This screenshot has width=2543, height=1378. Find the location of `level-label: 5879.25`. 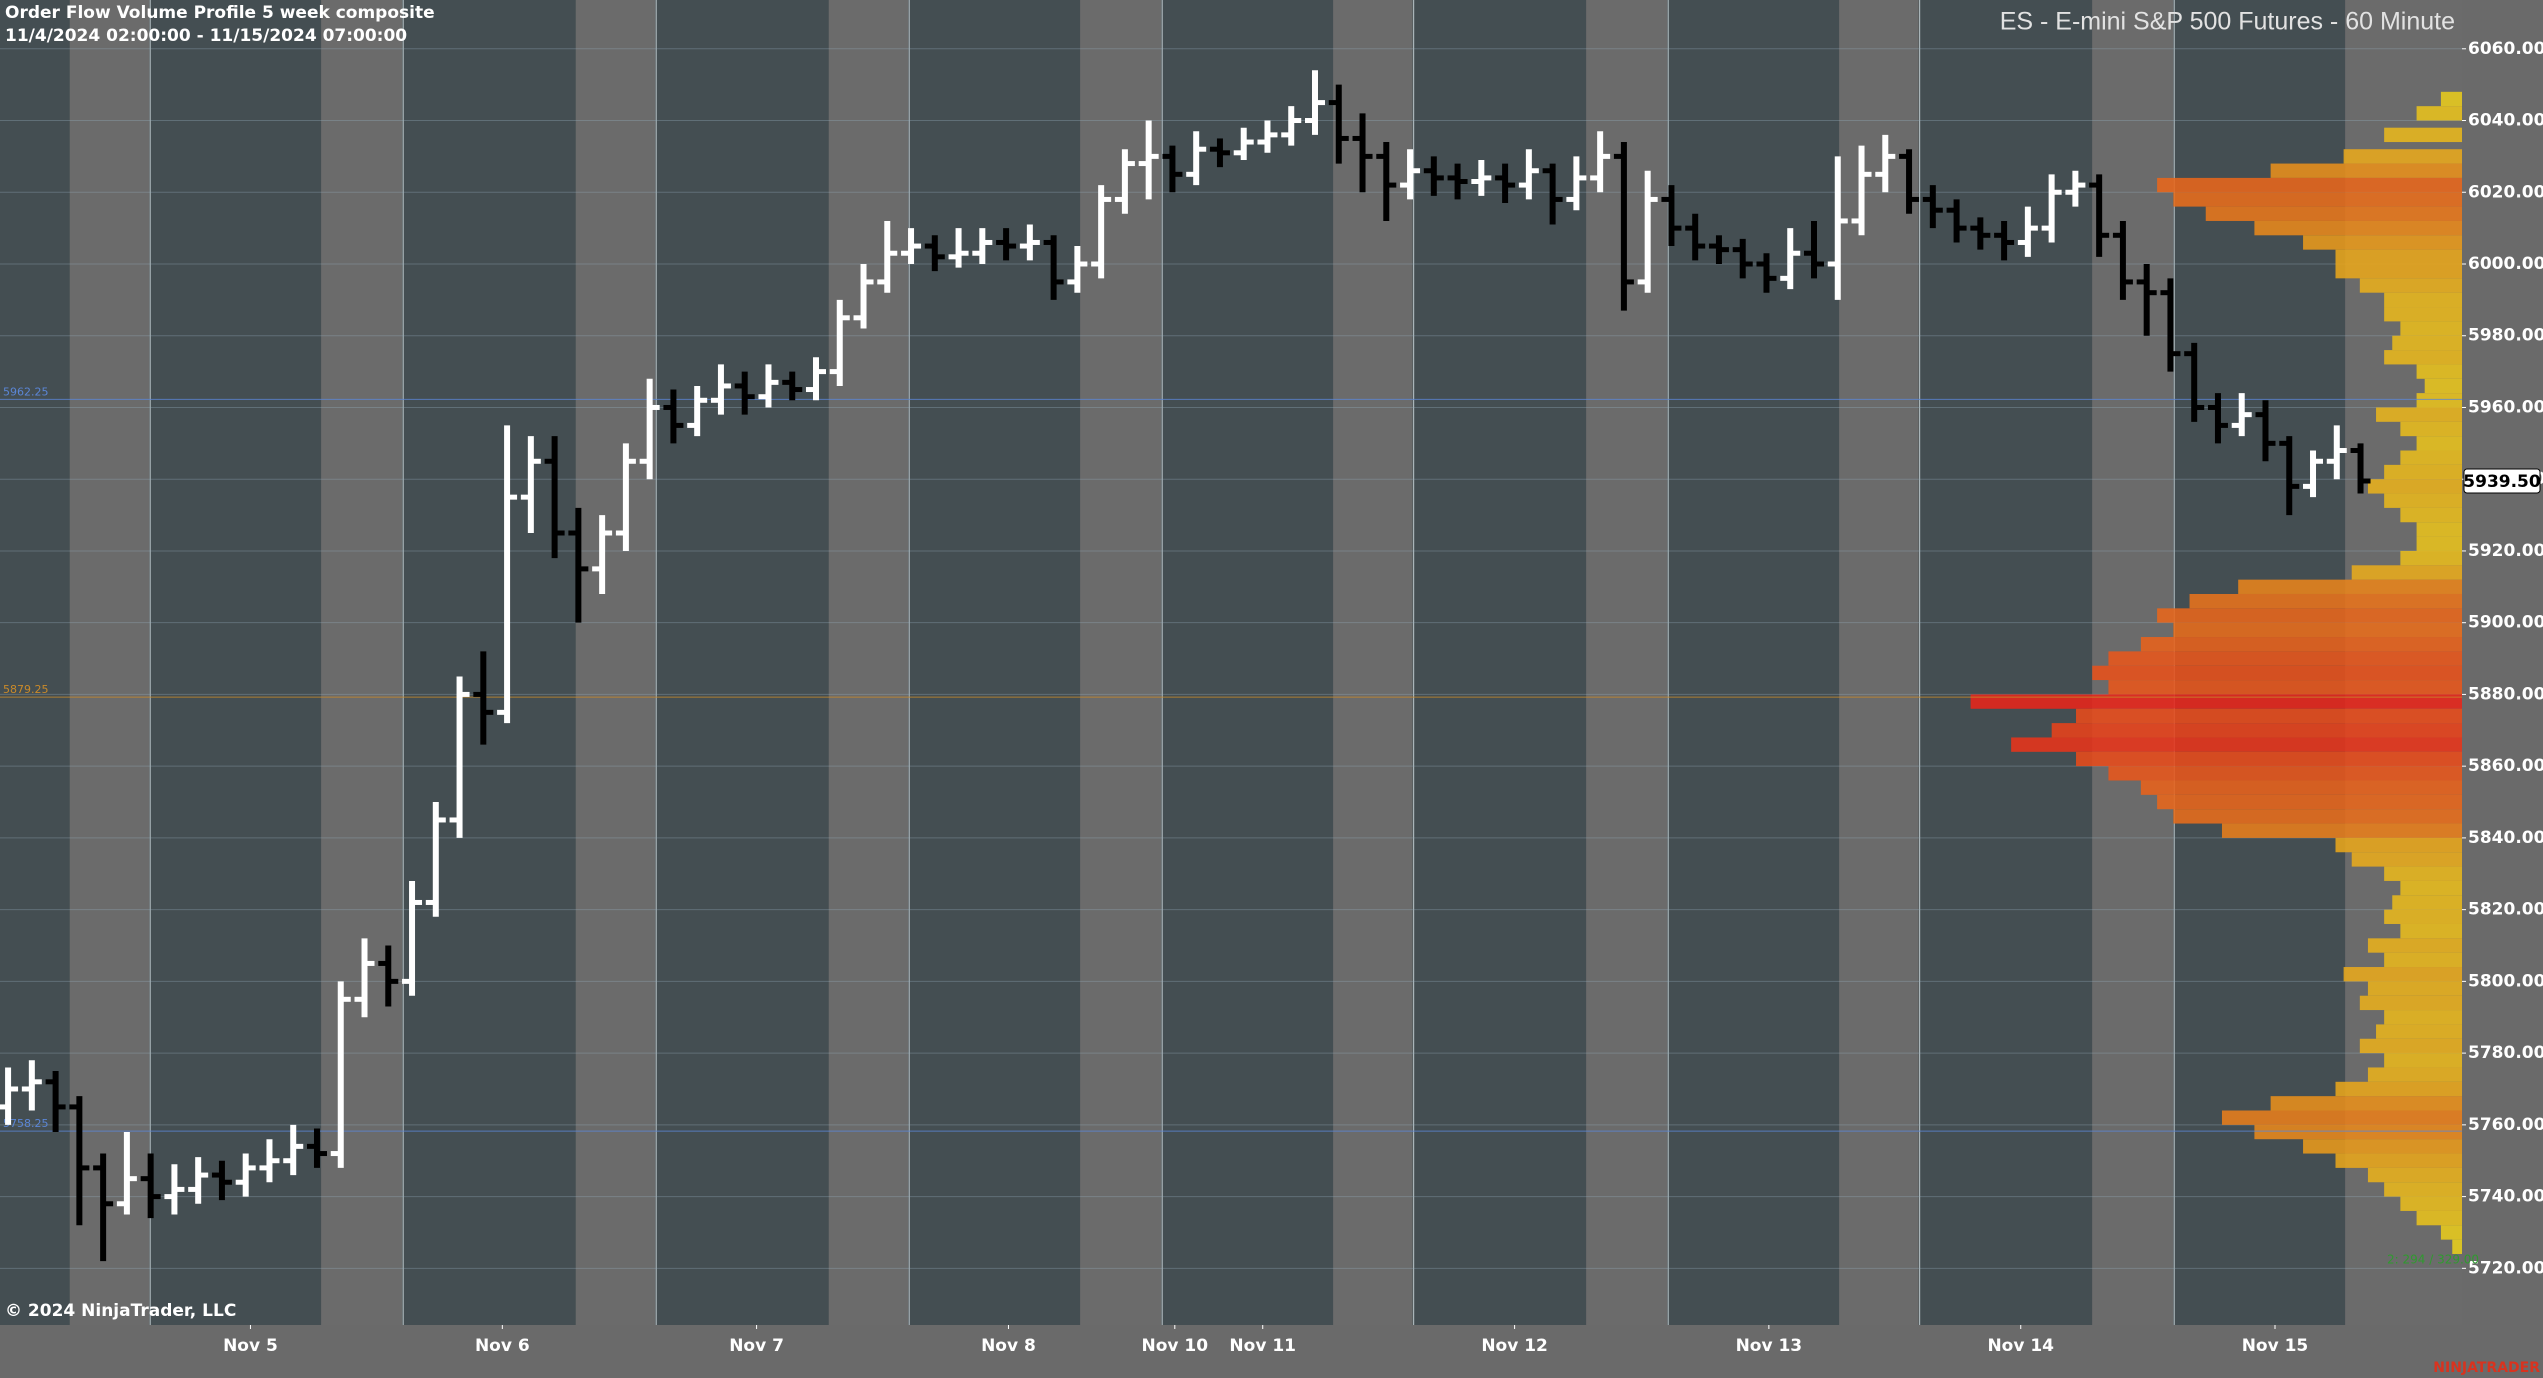

level-label: 5879.25 is located at coordinates (26, 689).